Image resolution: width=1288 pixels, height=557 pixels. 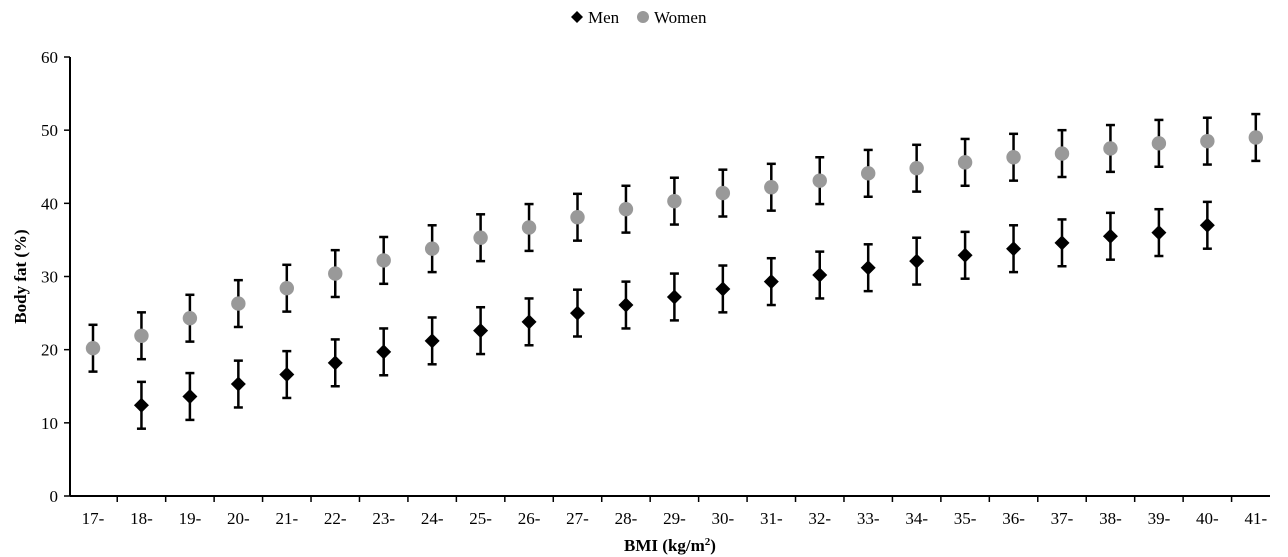 I want to click on x-tick-label: 28-, so click(x=626, y=518).